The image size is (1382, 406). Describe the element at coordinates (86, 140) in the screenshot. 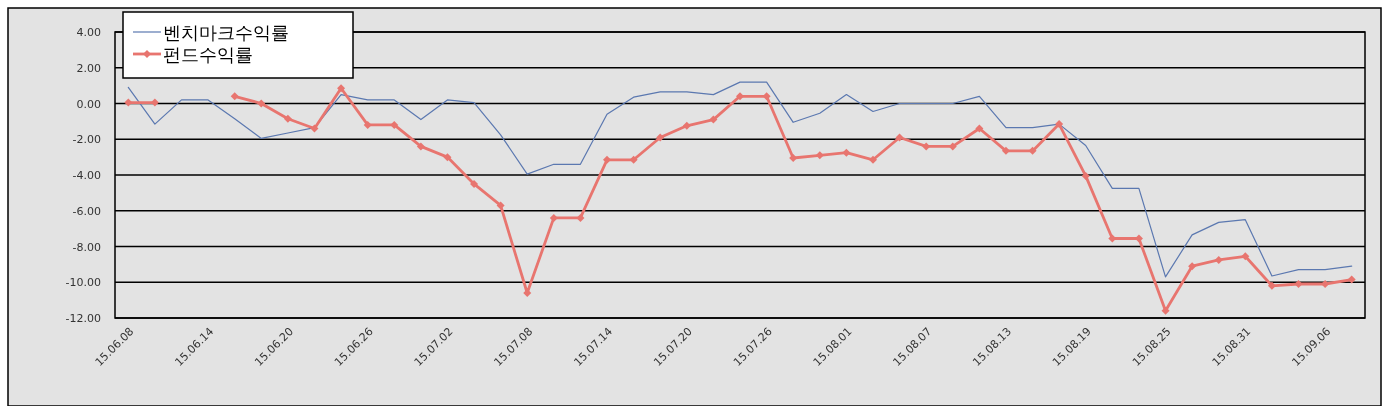

I see `y-tick-label: -2.00` at that location.